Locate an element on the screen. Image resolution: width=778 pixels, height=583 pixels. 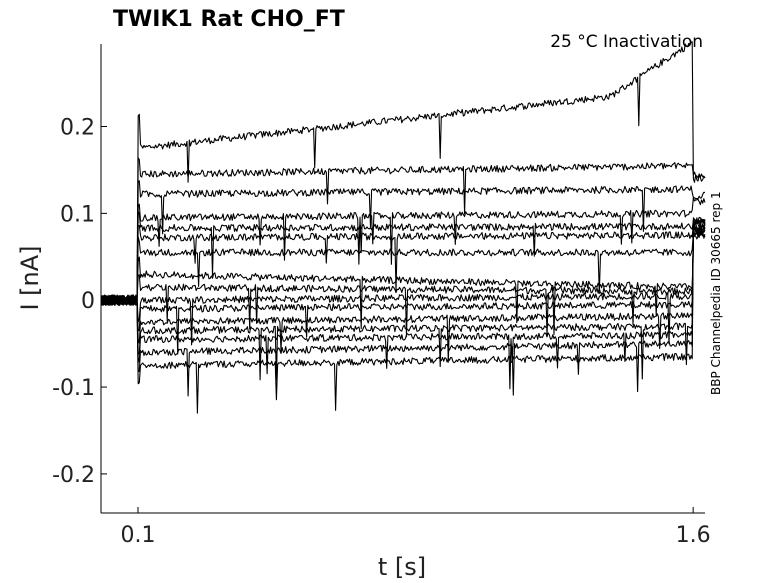
chart-subtitle: 25 °C Inactivation is located at coordinates (626, 42).